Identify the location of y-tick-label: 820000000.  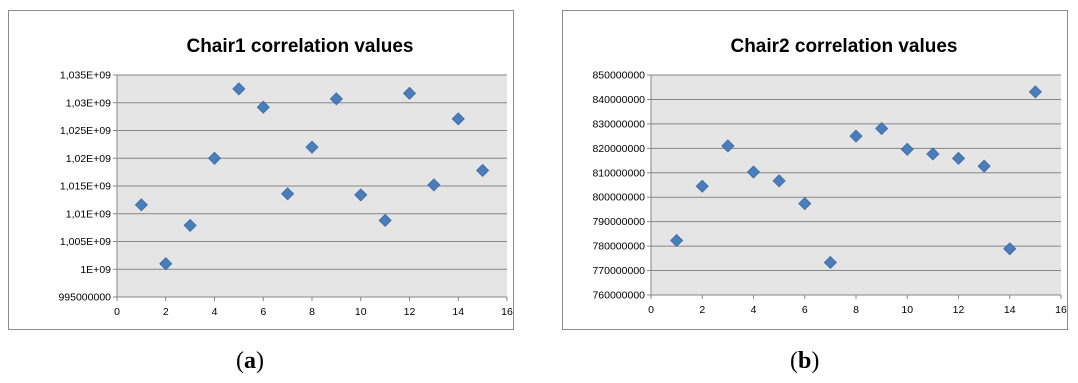
(618, 149).